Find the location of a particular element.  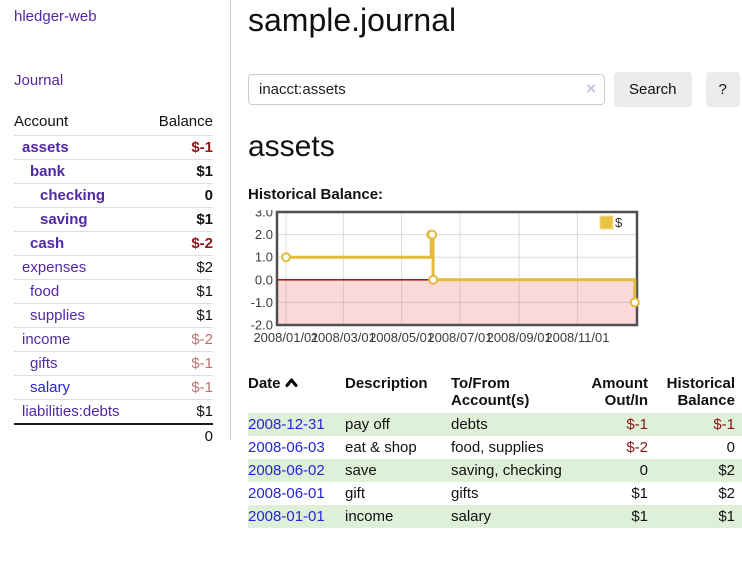

account-row: income $-2 is located at coordinates (113, 339).